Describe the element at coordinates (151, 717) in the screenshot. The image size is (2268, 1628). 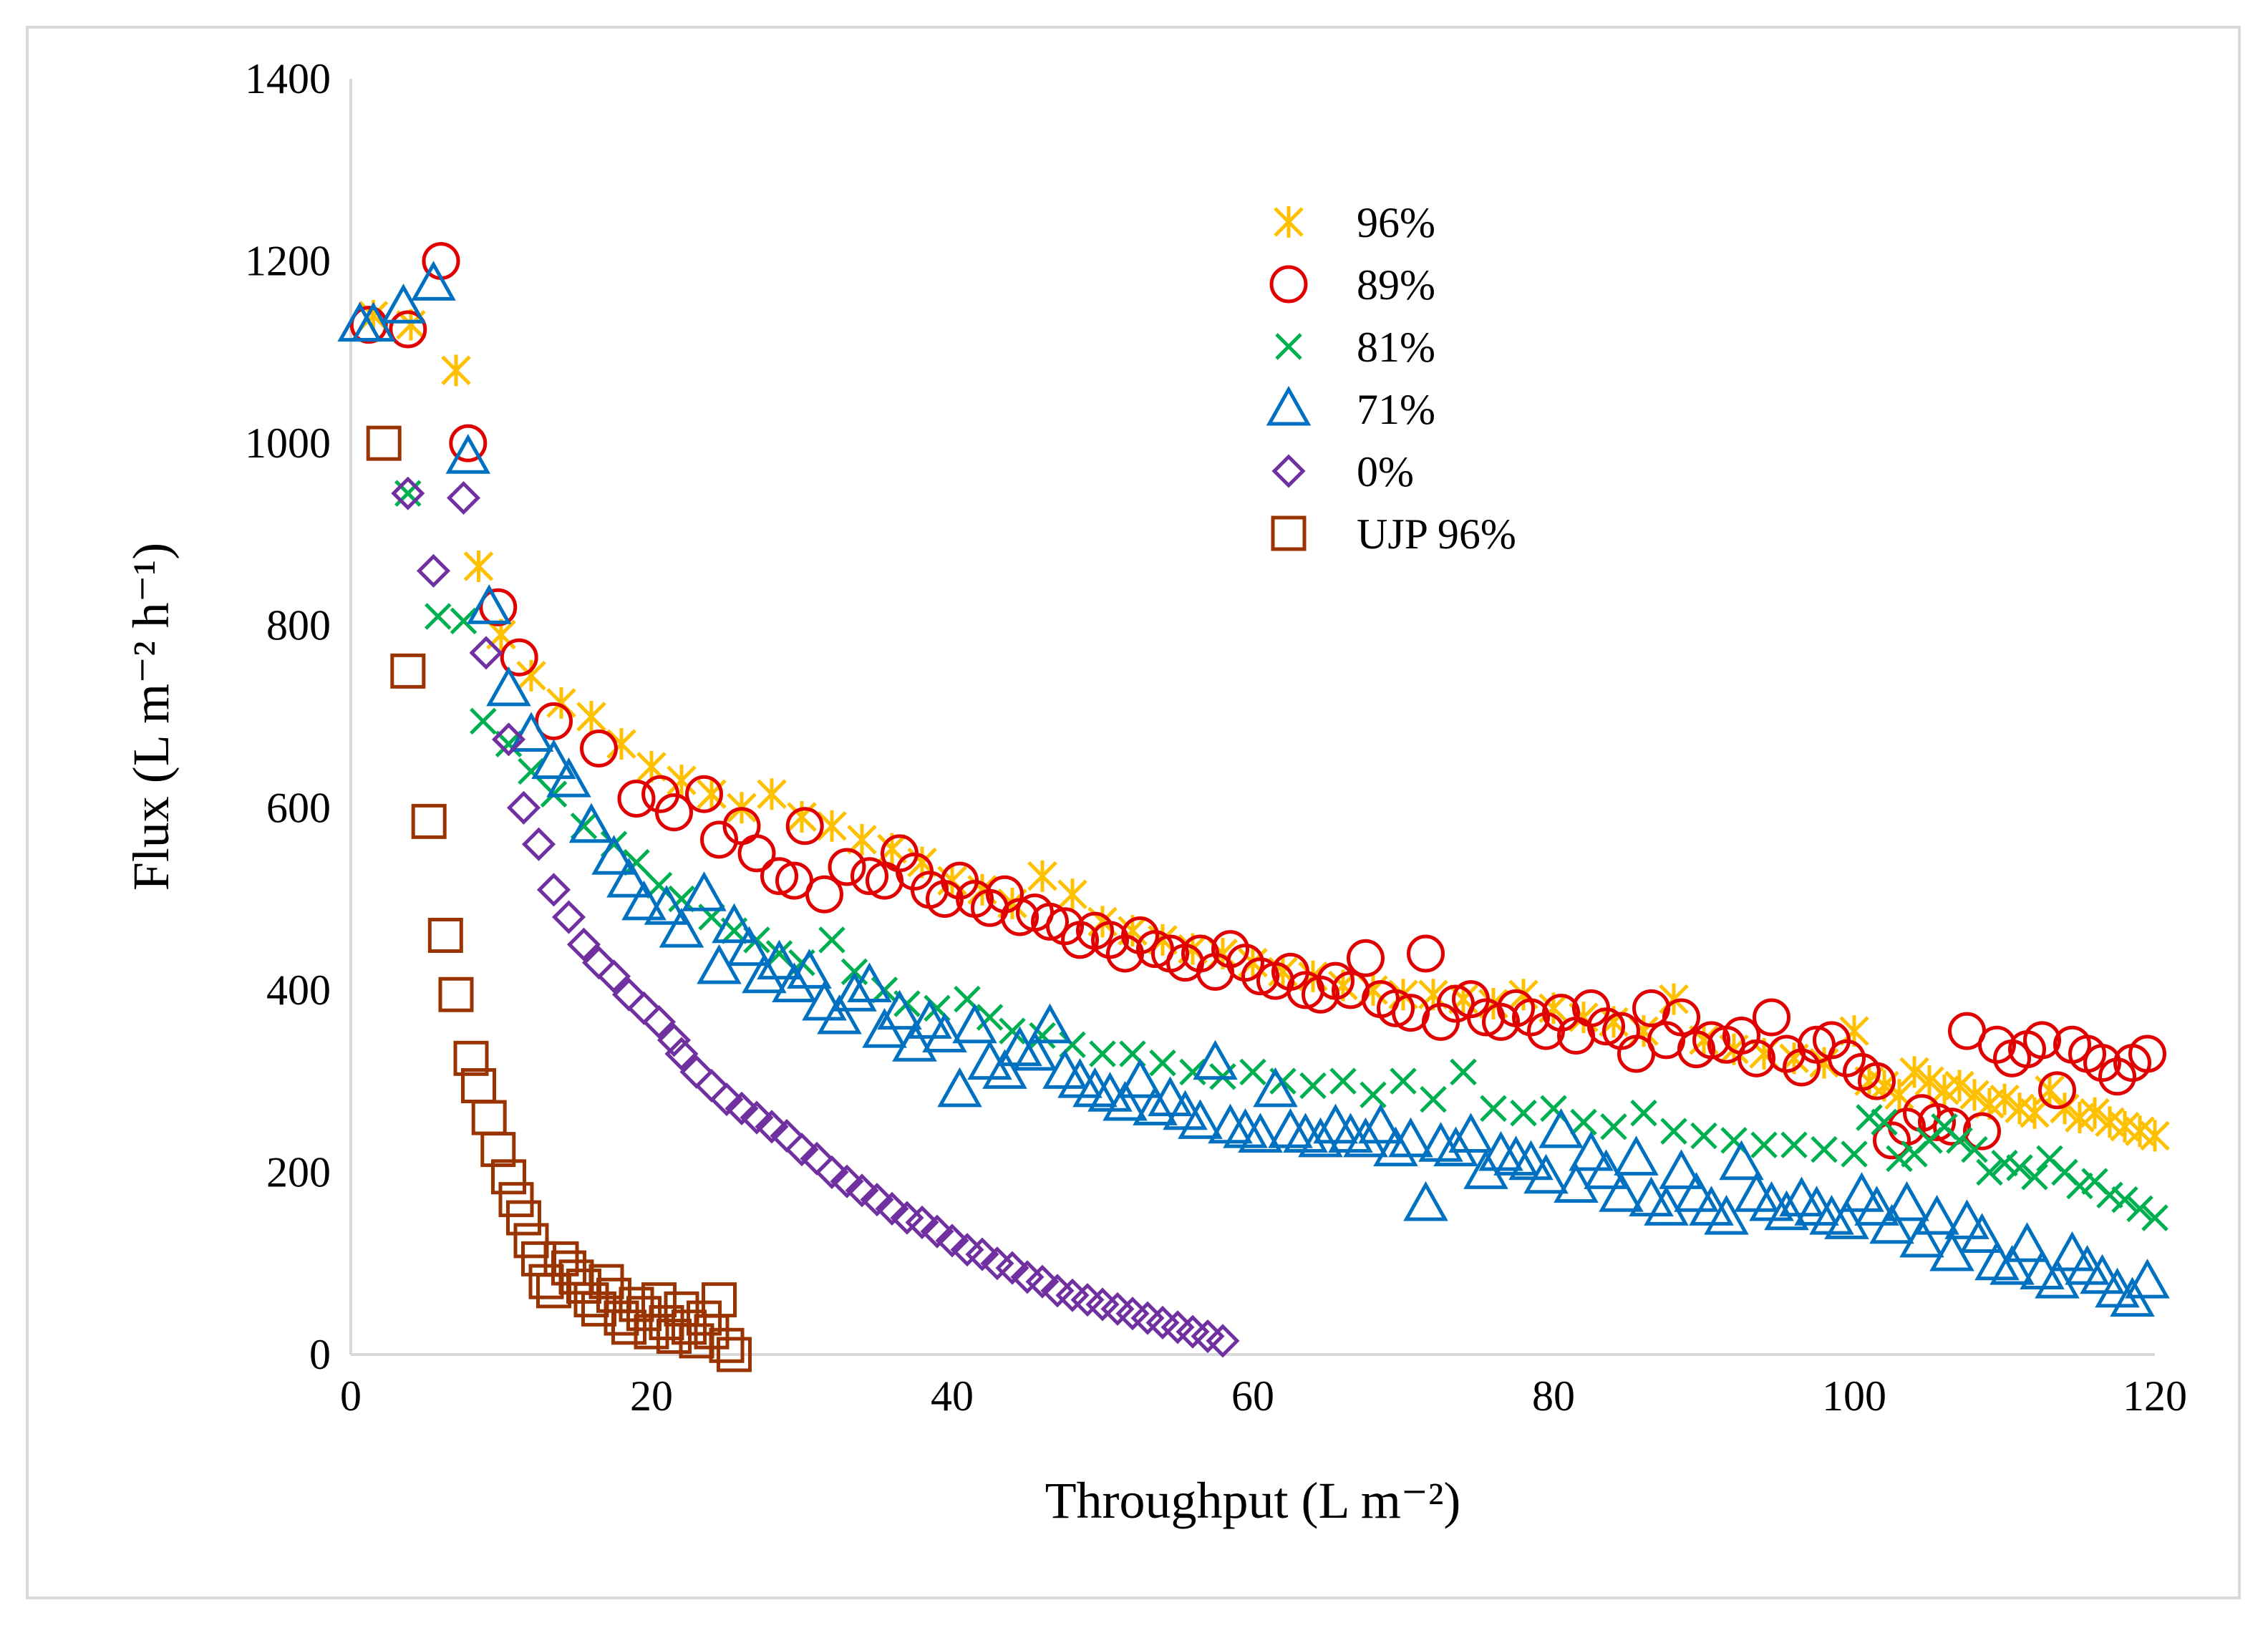
I see `y-axis-title: Flux (L m⁻² h⁻¹)` at that location.